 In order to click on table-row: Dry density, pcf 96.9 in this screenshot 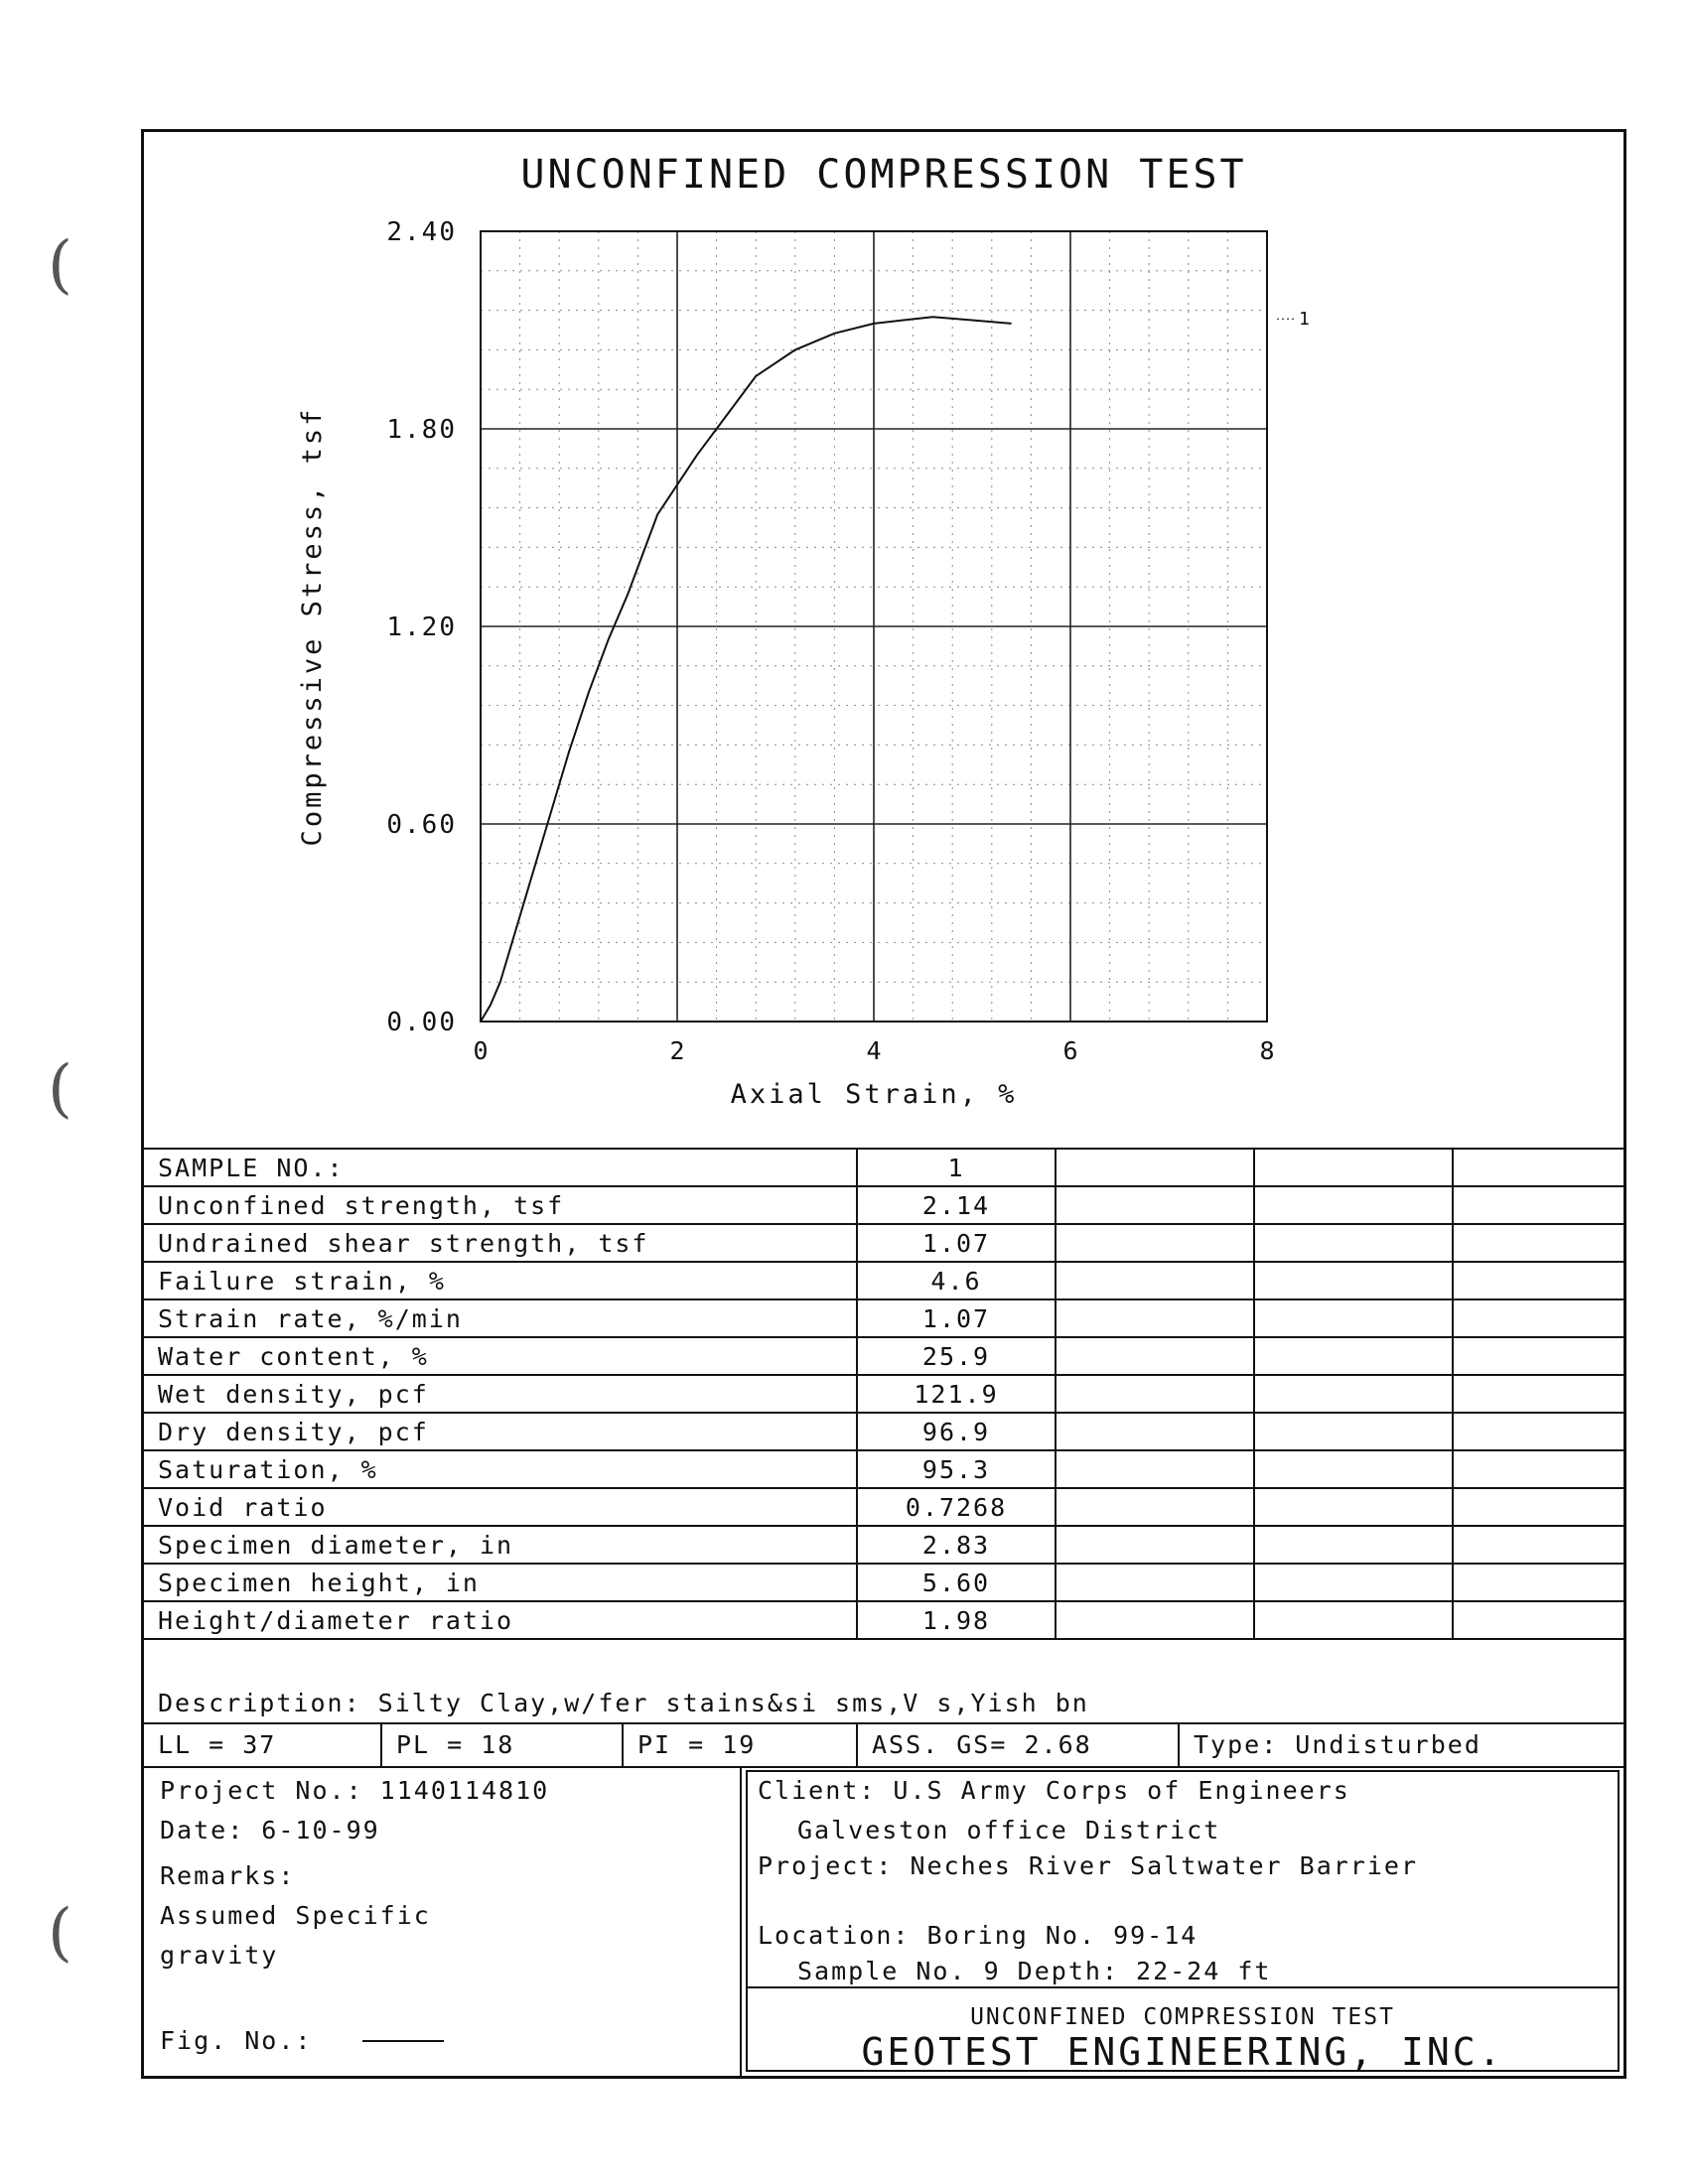, I will do `click(883, 1432)`.